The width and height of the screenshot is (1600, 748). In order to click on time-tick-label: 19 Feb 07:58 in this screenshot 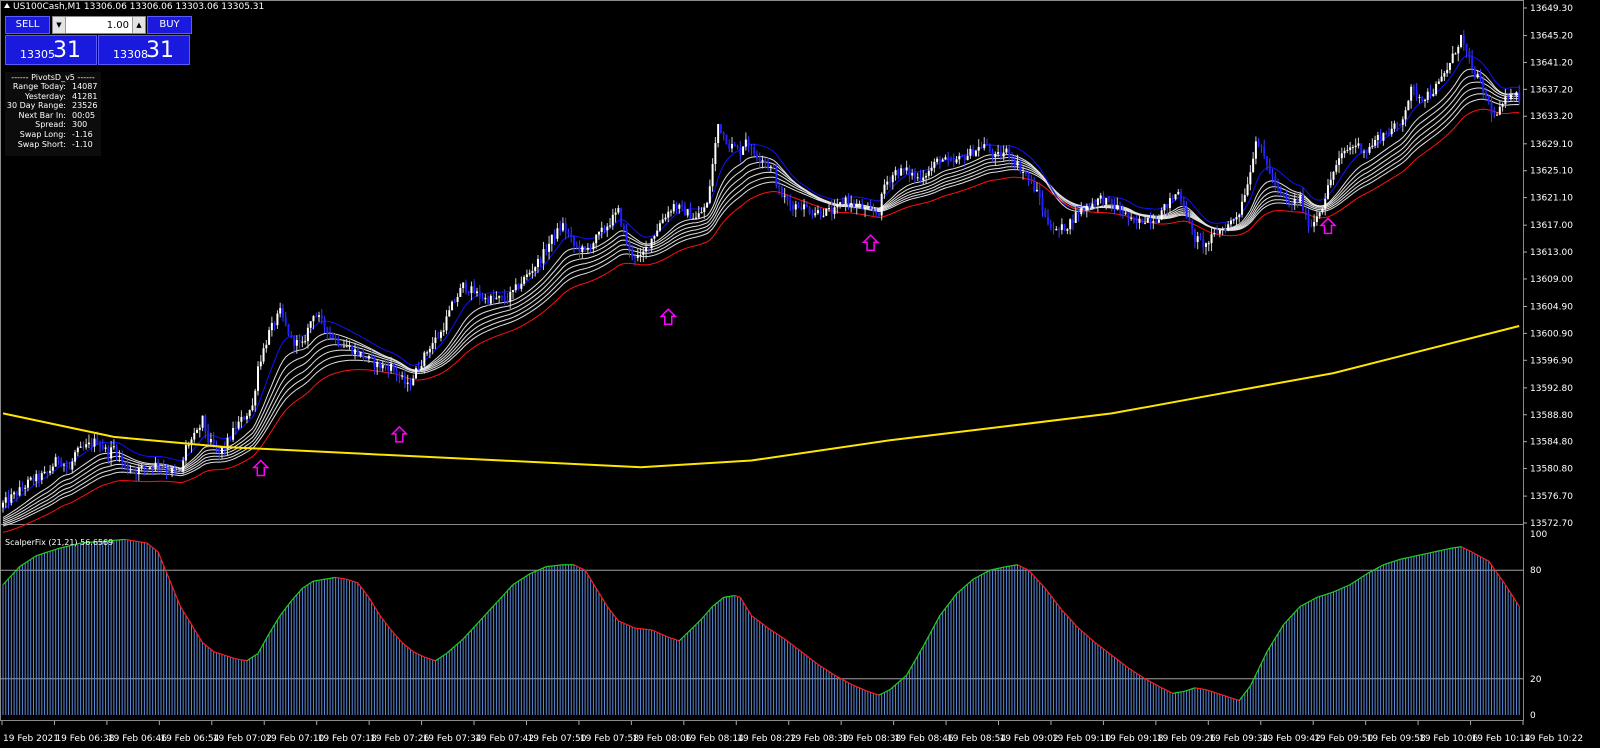, I will do `click(609, 739)`.